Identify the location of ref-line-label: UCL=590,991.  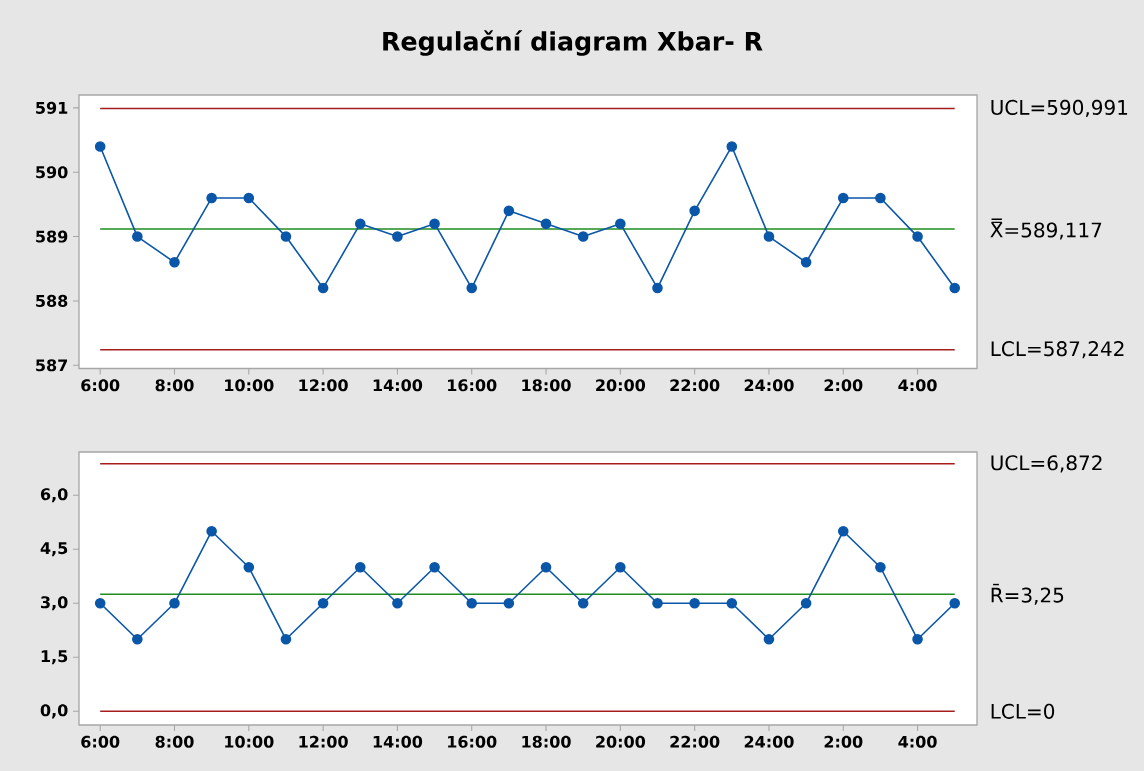
(1059, 108).